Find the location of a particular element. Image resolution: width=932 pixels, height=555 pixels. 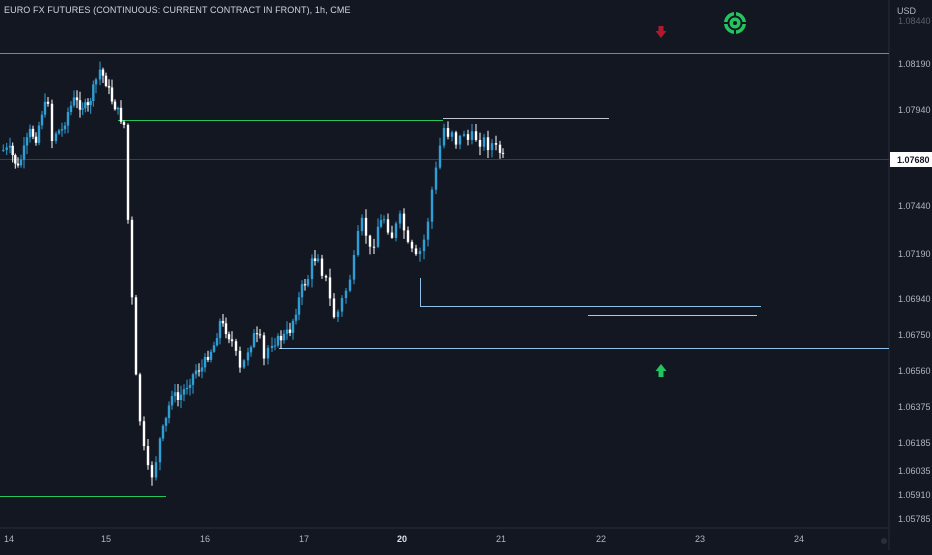

price-tick: 1.07190 is located at coordinates (914, 254).